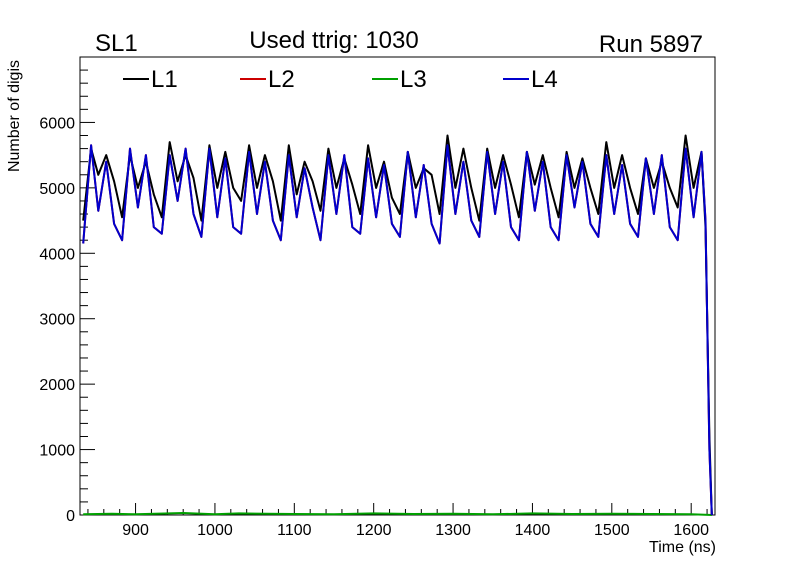  Describe the element at coordinates (57, 320) in the screenshot. I see `y-tick-label: 3000` at that location.